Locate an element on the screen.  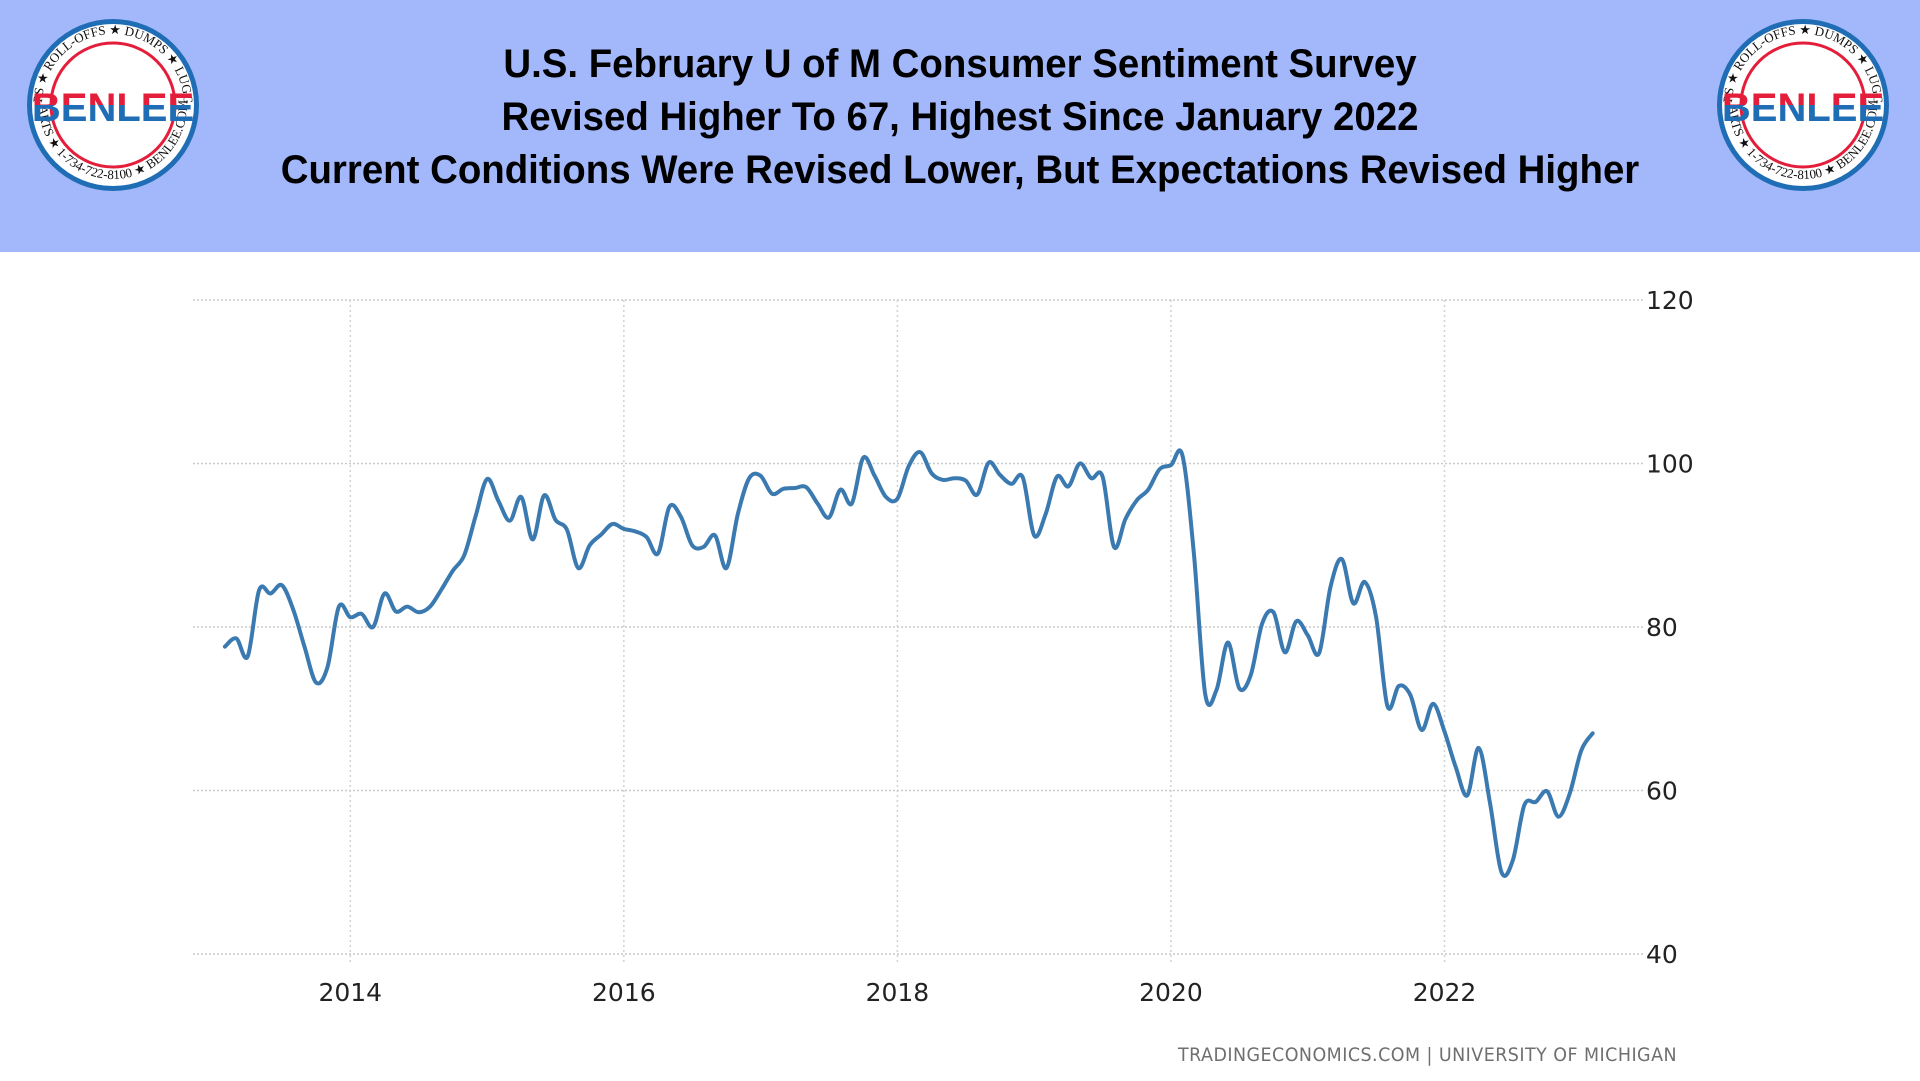
y-tick-label: 60 is located at coordinates (1662, 791).